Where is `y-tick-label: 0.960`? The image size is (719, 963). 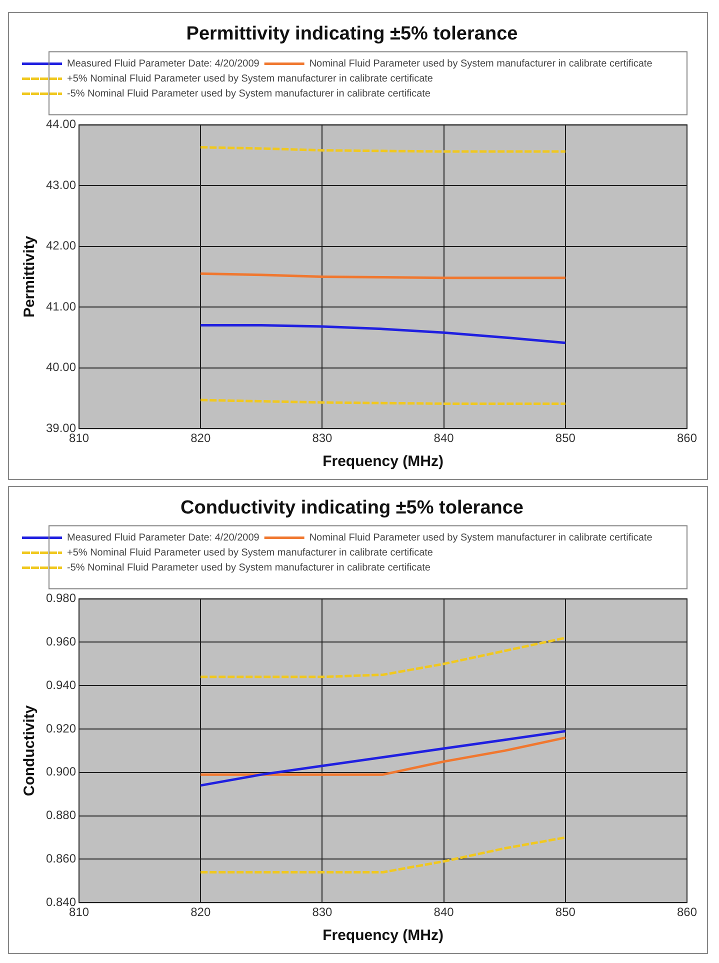 y-tick-label: 0.960 is located at coordinates (61, 641).